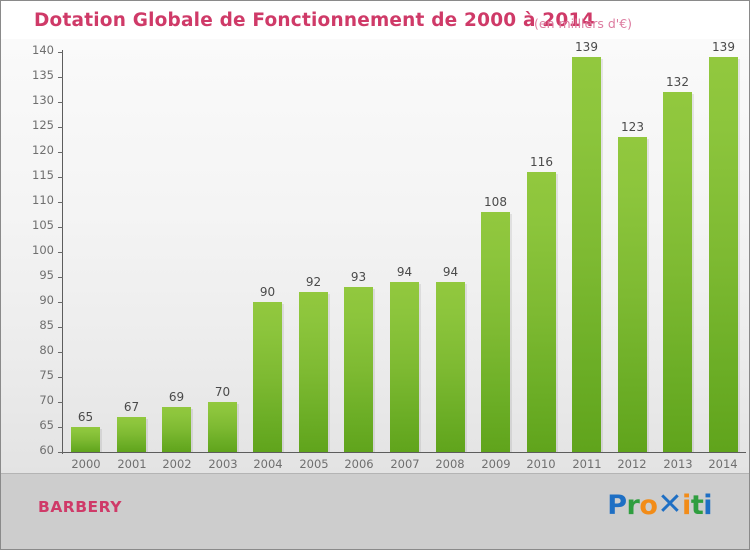  Describe the element at coordinates (404, 452) in the screenshot. I see `x-axis-line` at that location.